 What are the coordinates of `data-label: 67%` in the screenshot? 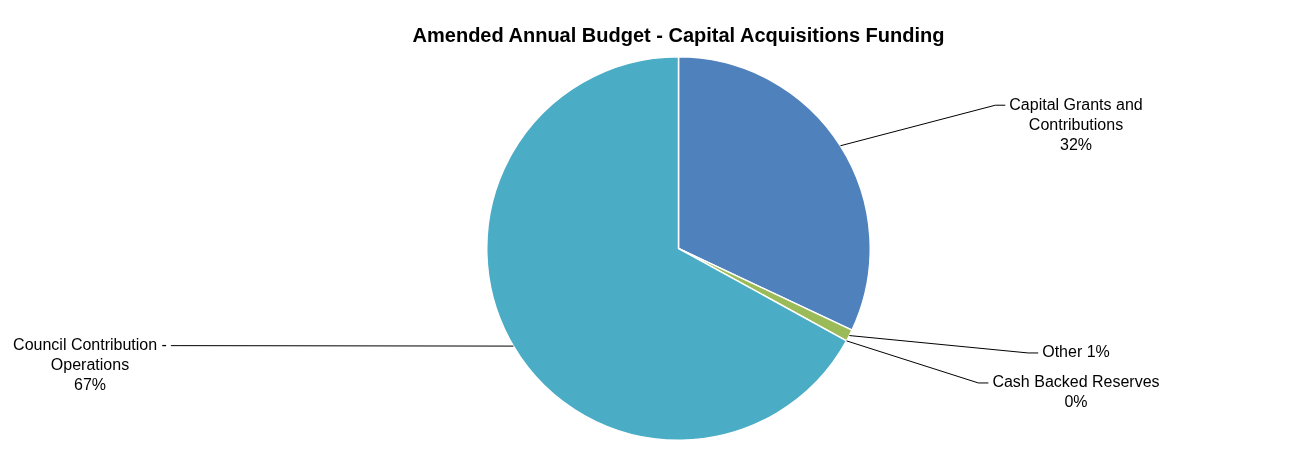 It's located at (90, 385).